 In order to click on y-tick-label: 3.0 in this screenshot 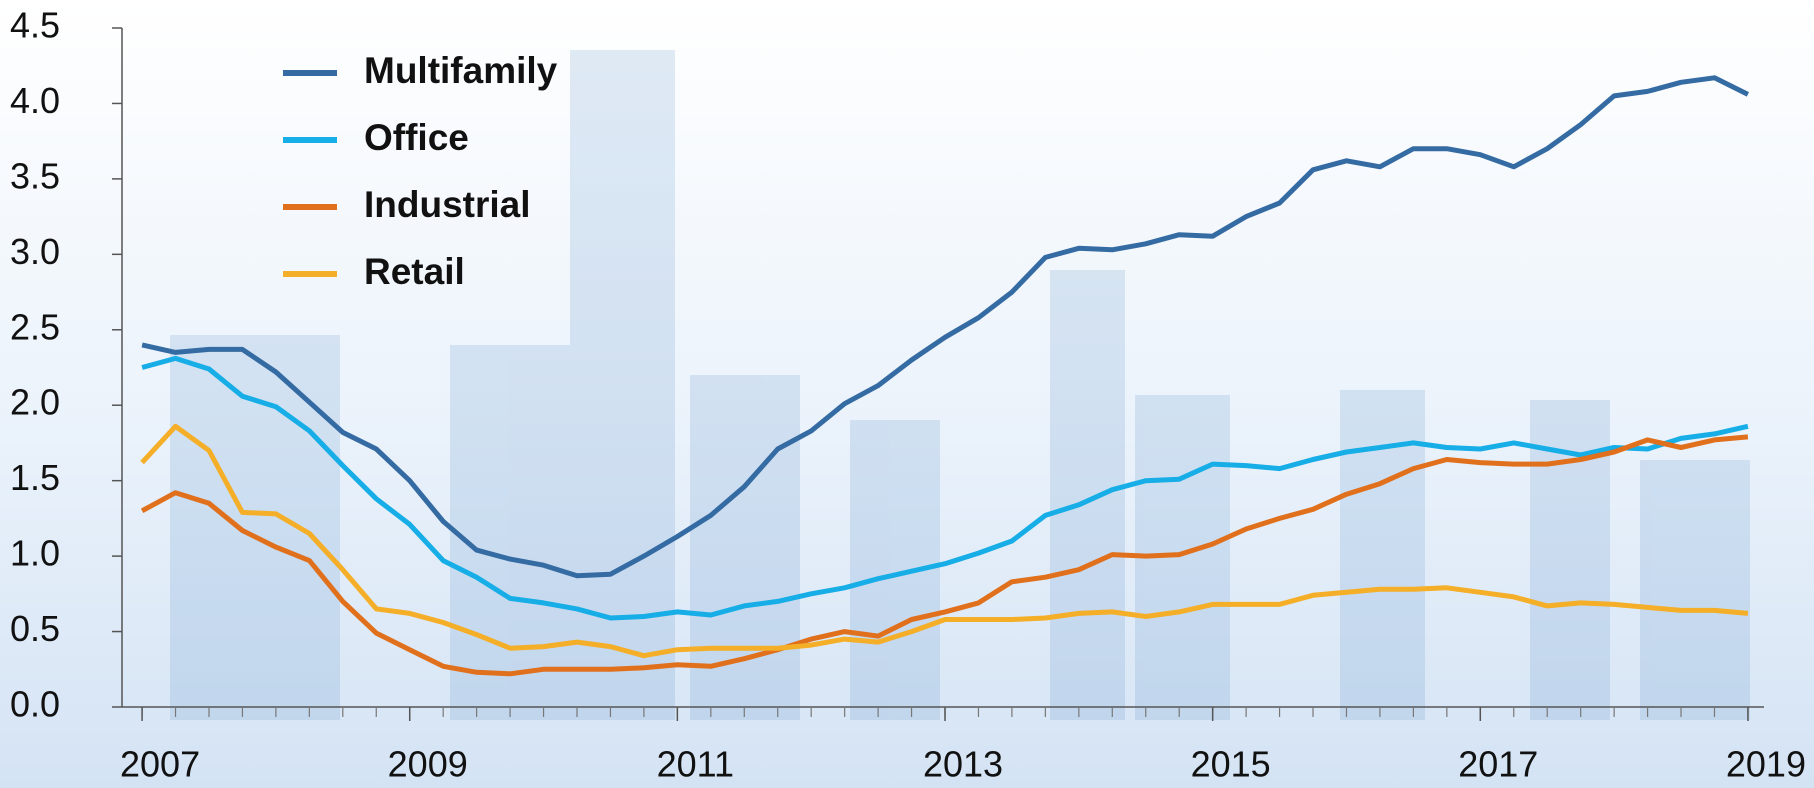, I will do `click(35, 251)`.